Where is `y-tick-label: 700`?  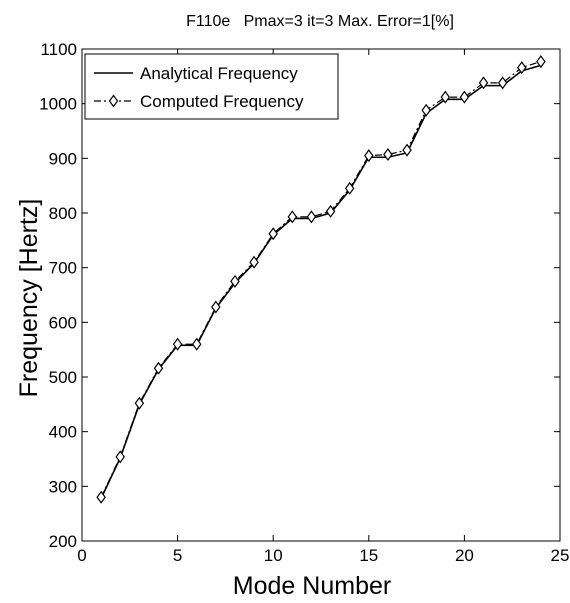 y-tick-label: 700 is located at coordinates (63, 268).